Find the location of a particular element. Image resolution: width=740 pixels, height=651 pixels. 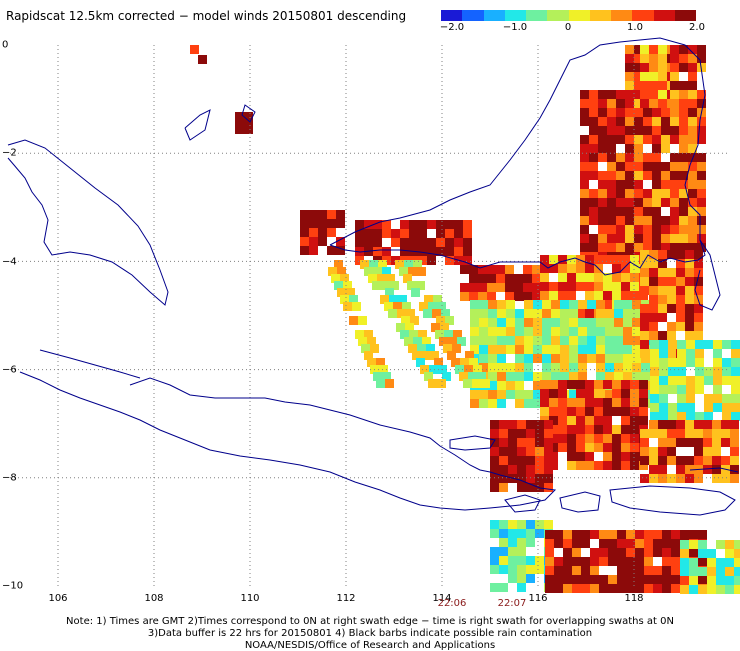

colorbar-label-neg1: −1.0 is located at coordinates (515, 27).